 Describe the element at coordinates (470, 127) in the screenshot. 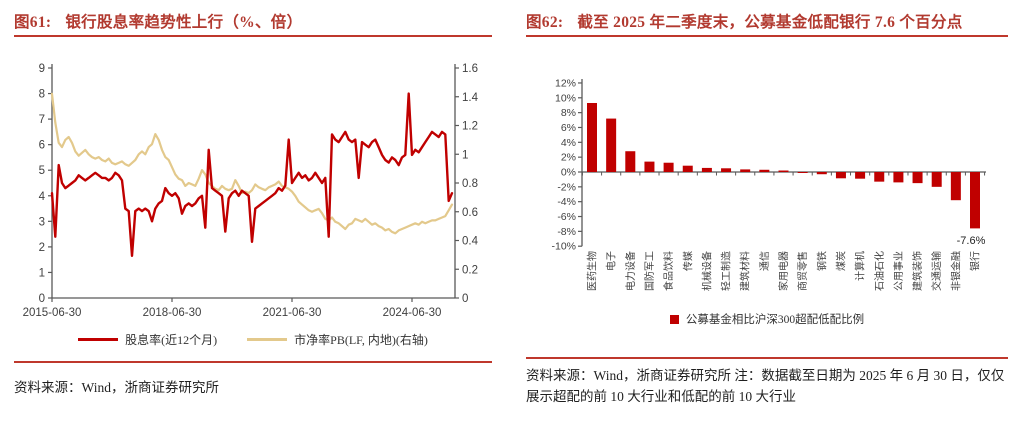

I see `svg-text: 1.2` at that location.